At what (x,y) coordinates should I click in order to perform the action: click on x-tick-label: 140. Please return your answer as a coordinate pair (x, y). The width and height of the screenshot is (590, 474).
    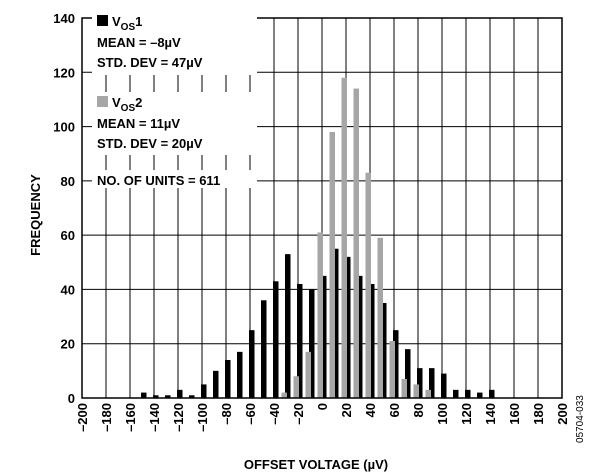
    Looking at the image, I should click on (490, 414).